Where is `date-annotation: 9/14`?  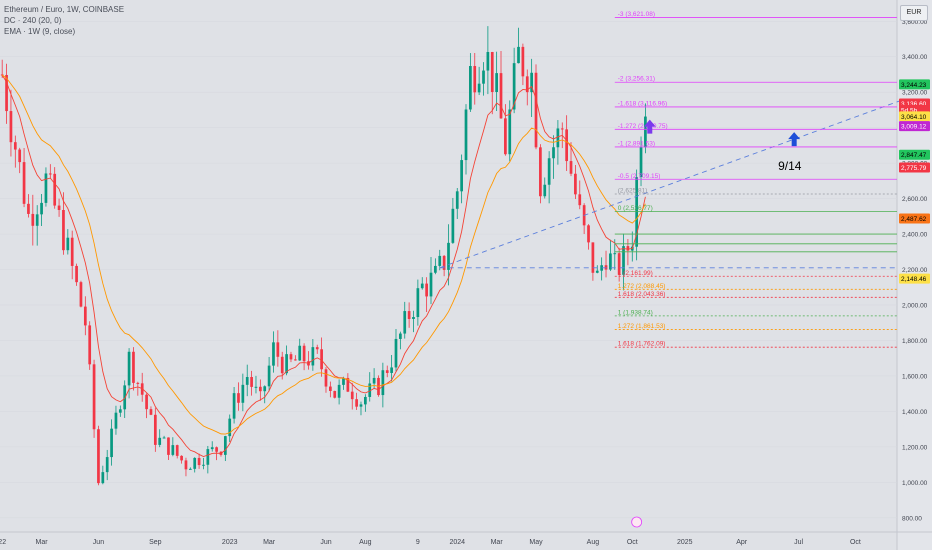 date-annotation: 9/14 is located at coordinates (790, 166).